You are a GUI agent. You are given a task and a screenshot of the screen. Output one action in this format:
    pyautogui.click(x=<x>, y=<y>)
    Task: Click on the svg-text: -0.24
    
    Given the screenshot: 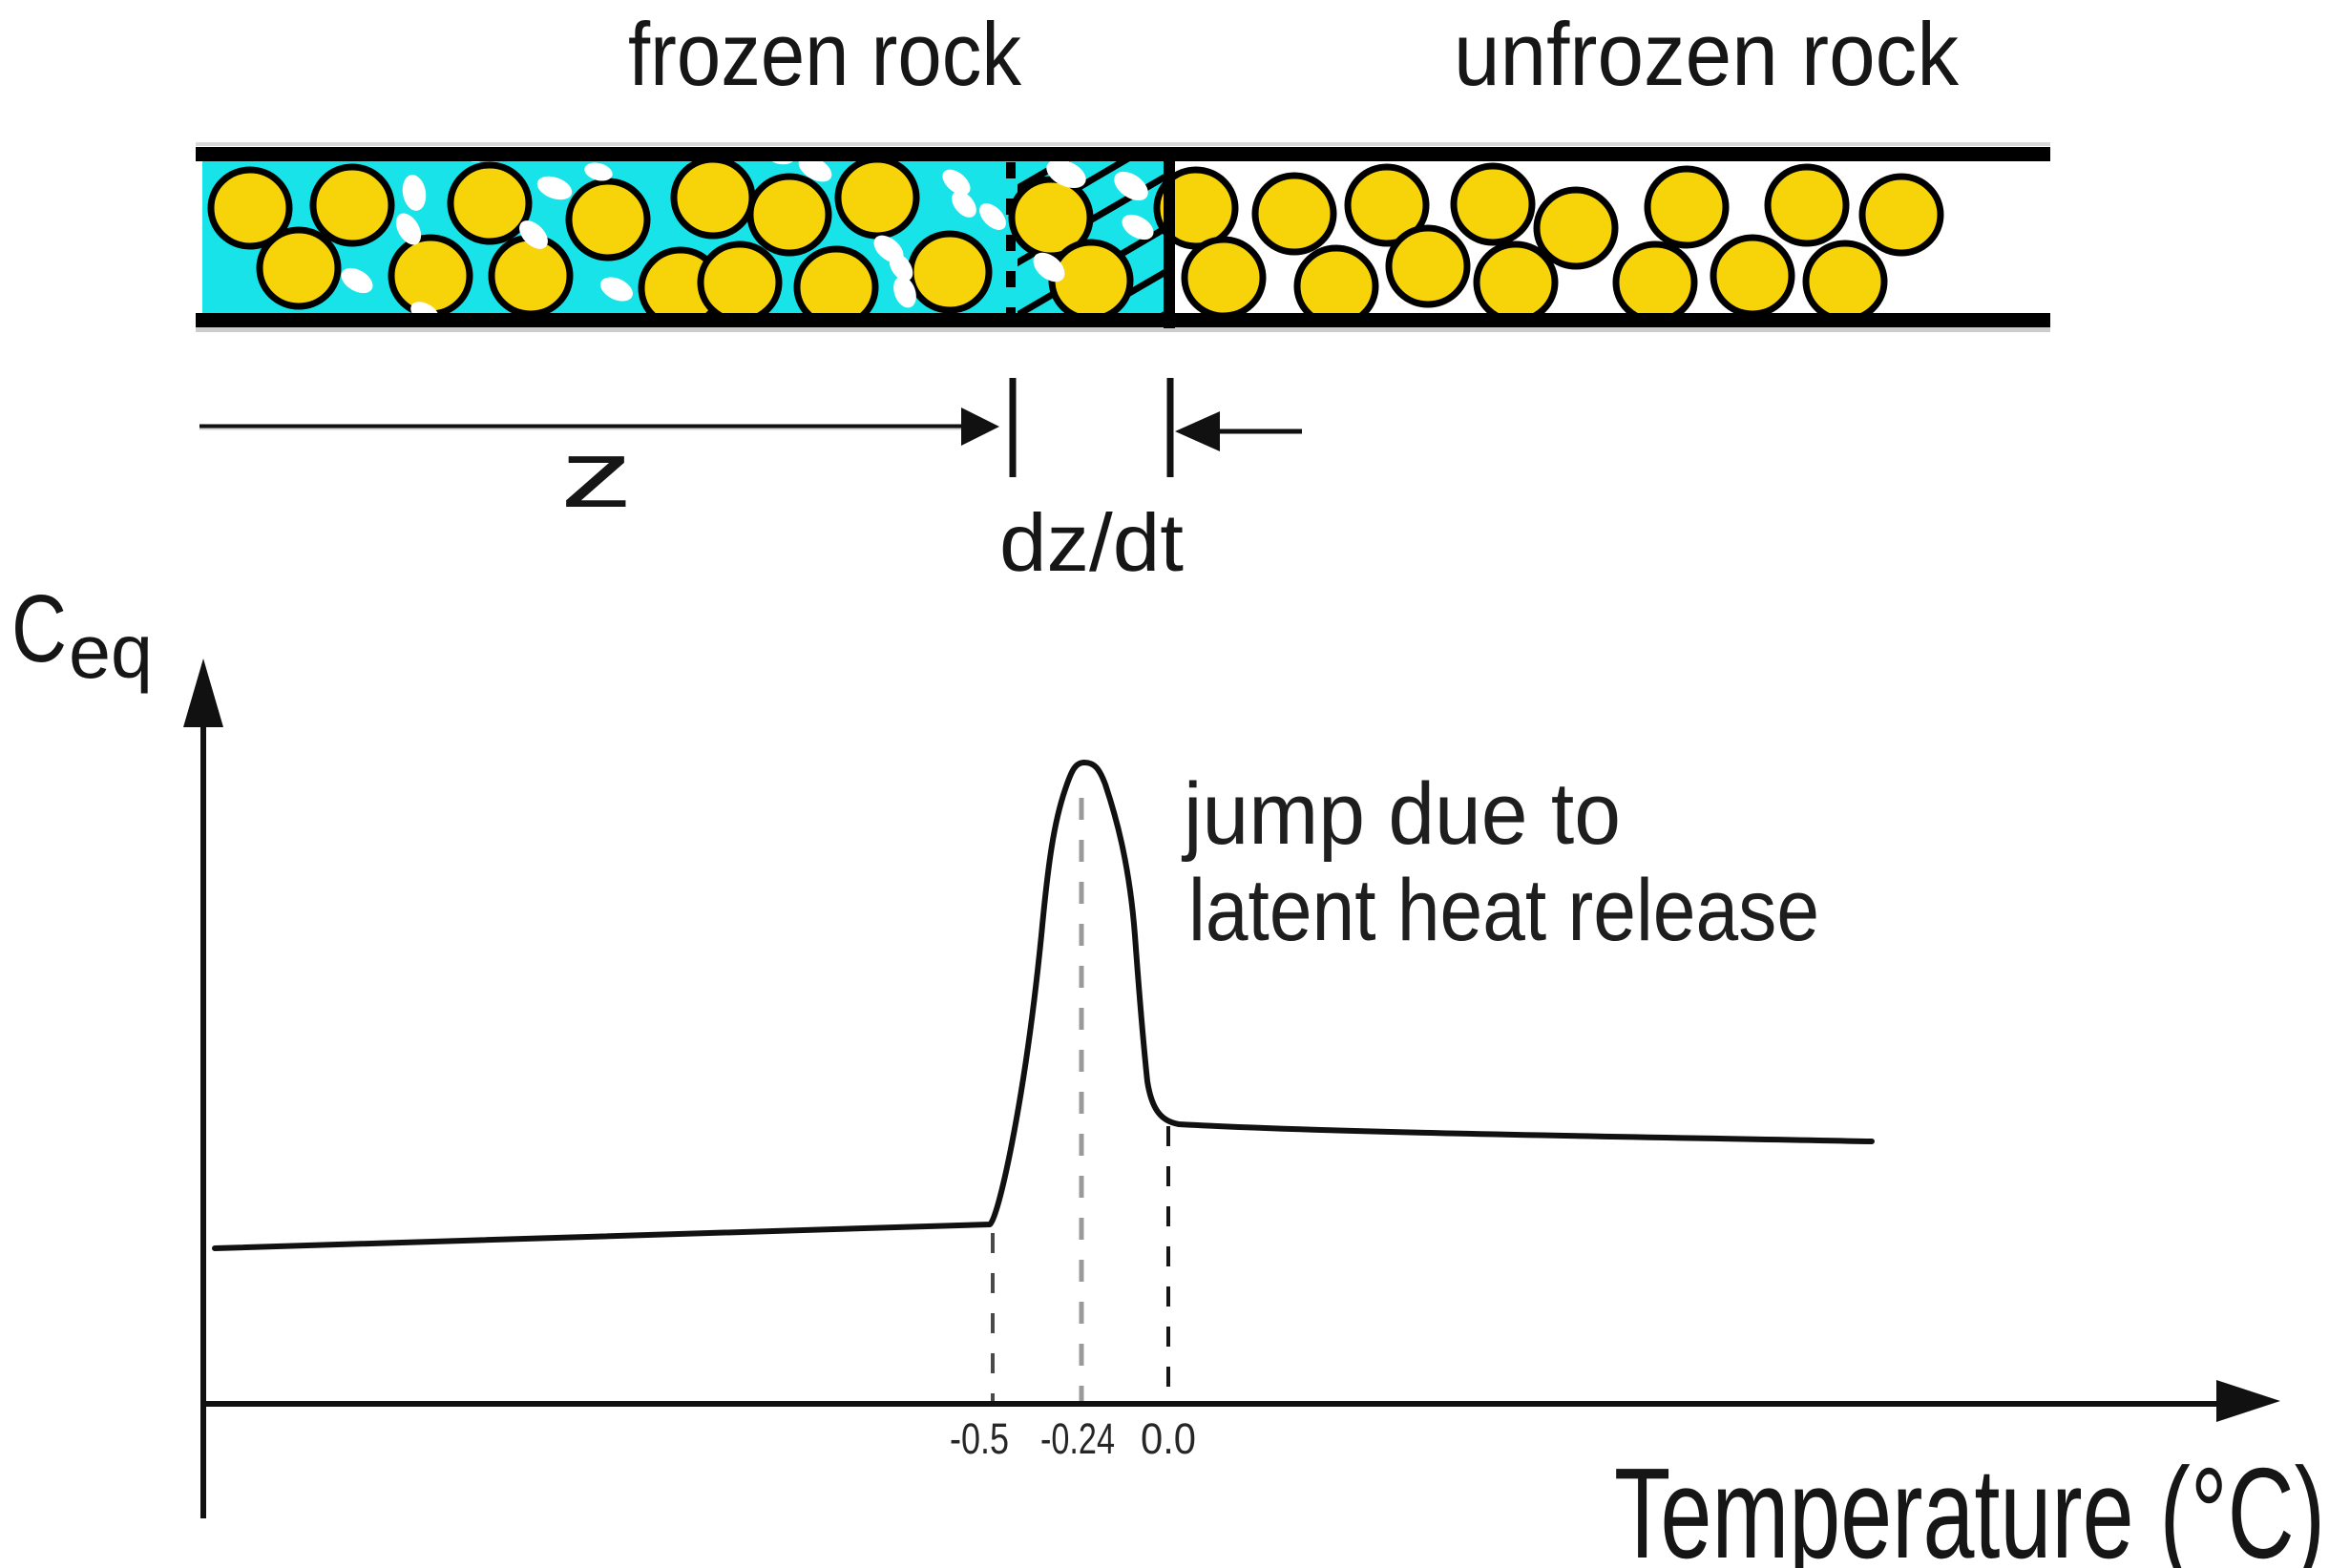 What is the action you would take?
    pyautogui.click(x=1077, y=1439)
    